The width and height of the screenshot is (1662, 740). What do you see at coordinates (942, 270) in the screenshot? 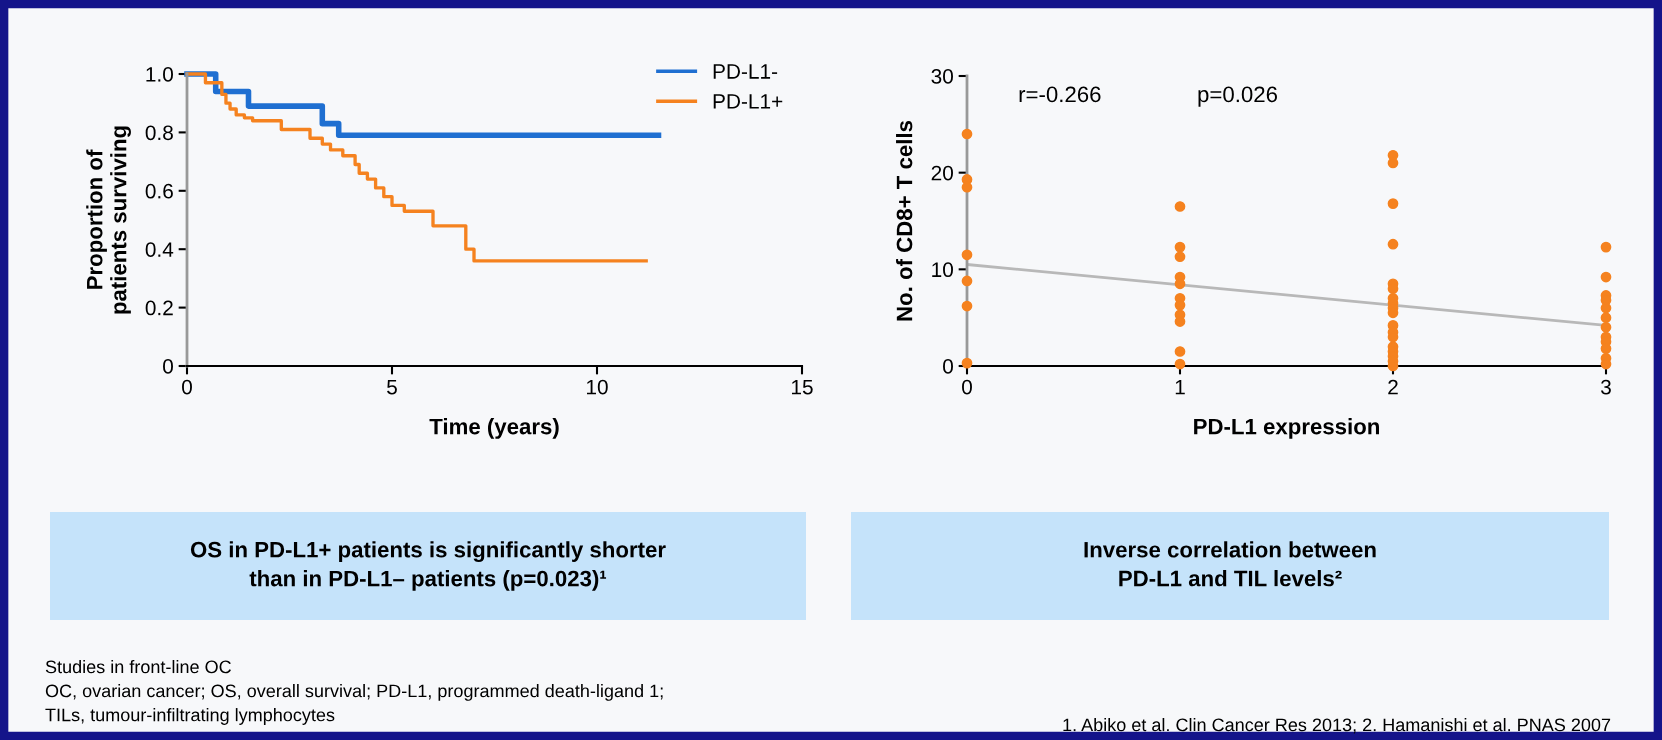
I see `y-tick-label: 10` at bounding box center [942, 270].